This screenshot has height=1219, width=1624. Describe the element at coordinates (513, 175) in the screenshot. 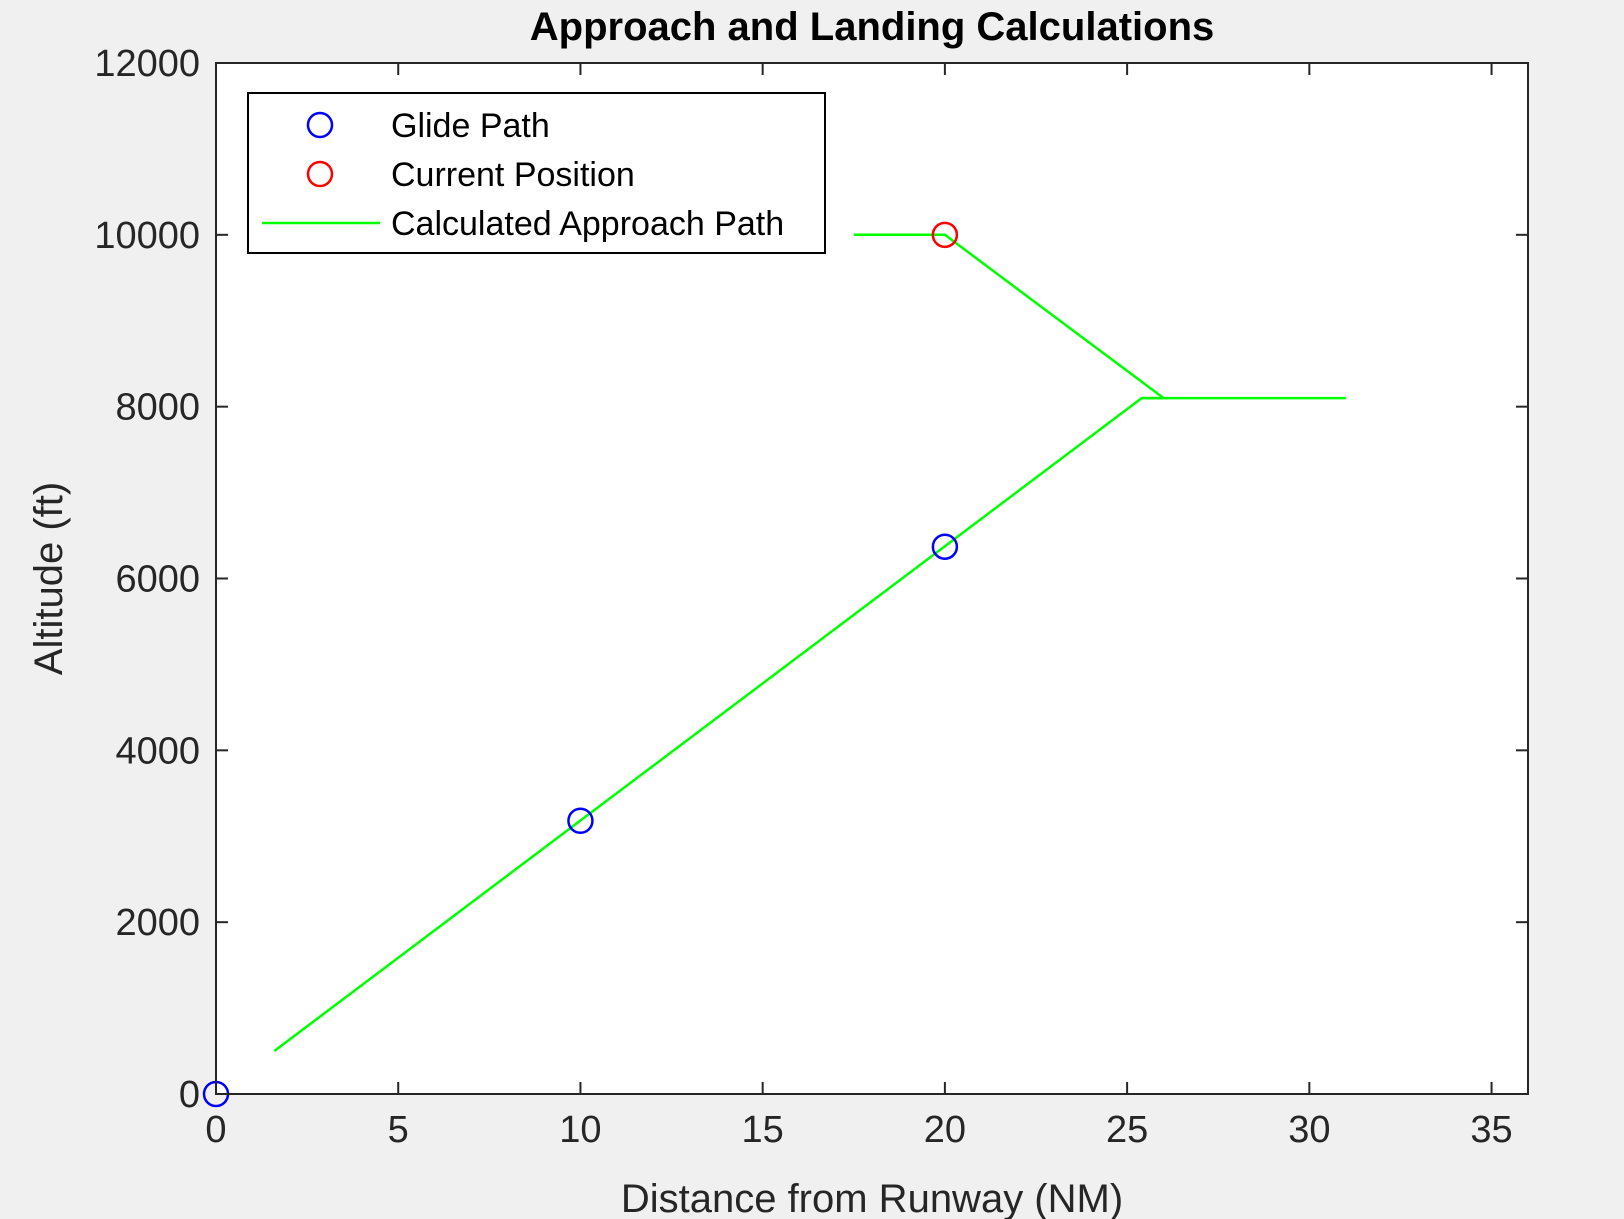

I see `legend-label: Current Position` at that location.